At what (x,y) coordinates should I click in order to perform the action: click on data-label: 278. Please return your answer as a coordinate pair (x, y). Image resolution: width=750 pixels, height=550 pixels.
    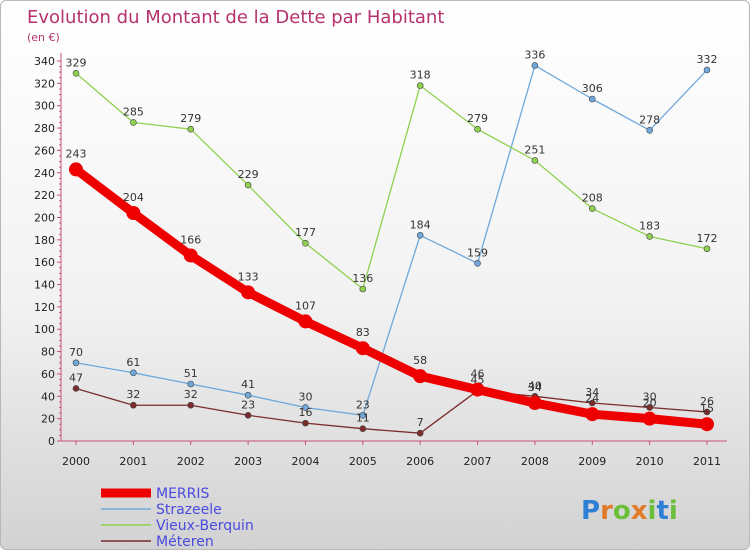
    Looking at the image, I should click on (649, 119).